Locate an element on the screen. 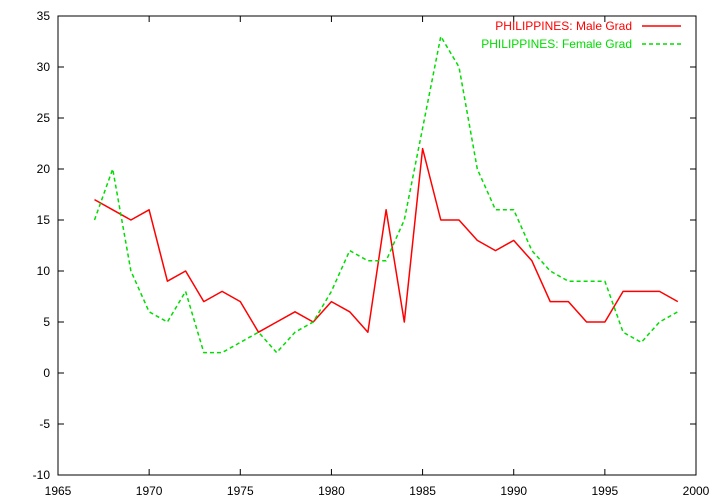 This screenshot has width=720, height=504. x-tick-label: 1975 is located at coordinates (240, 491).